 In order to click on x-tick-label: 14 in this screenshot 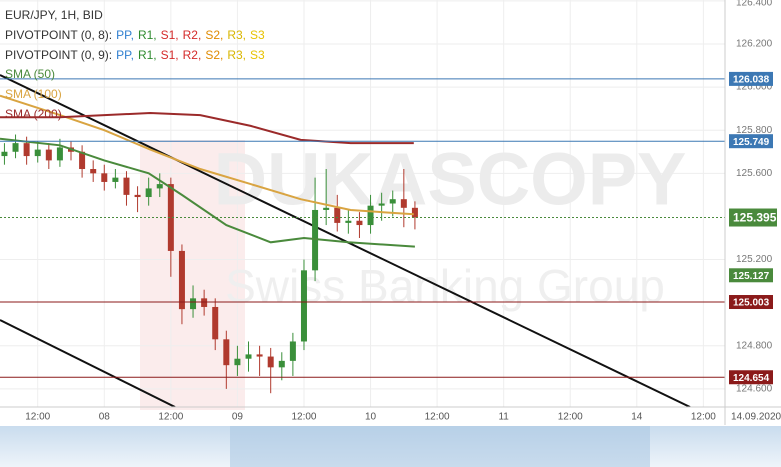, I will do `click(637, 417)`.